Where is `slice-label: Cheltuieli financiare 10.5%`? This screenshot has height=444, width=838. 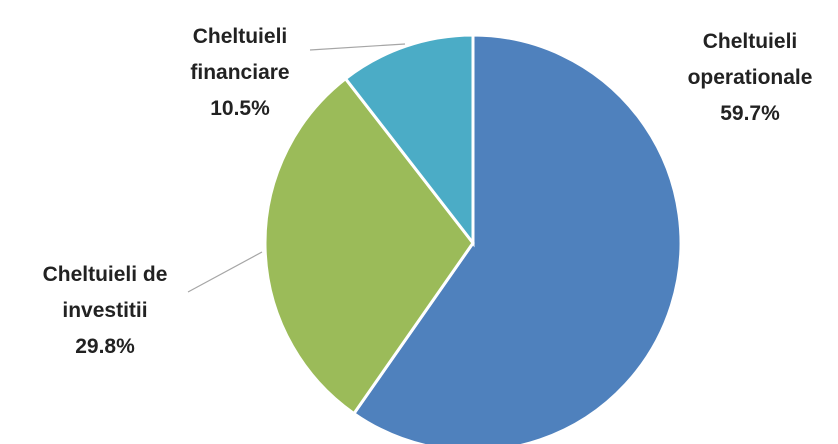 slice-label: Cheltuieli financiare 10.5% is located at coordinates (239, 73).